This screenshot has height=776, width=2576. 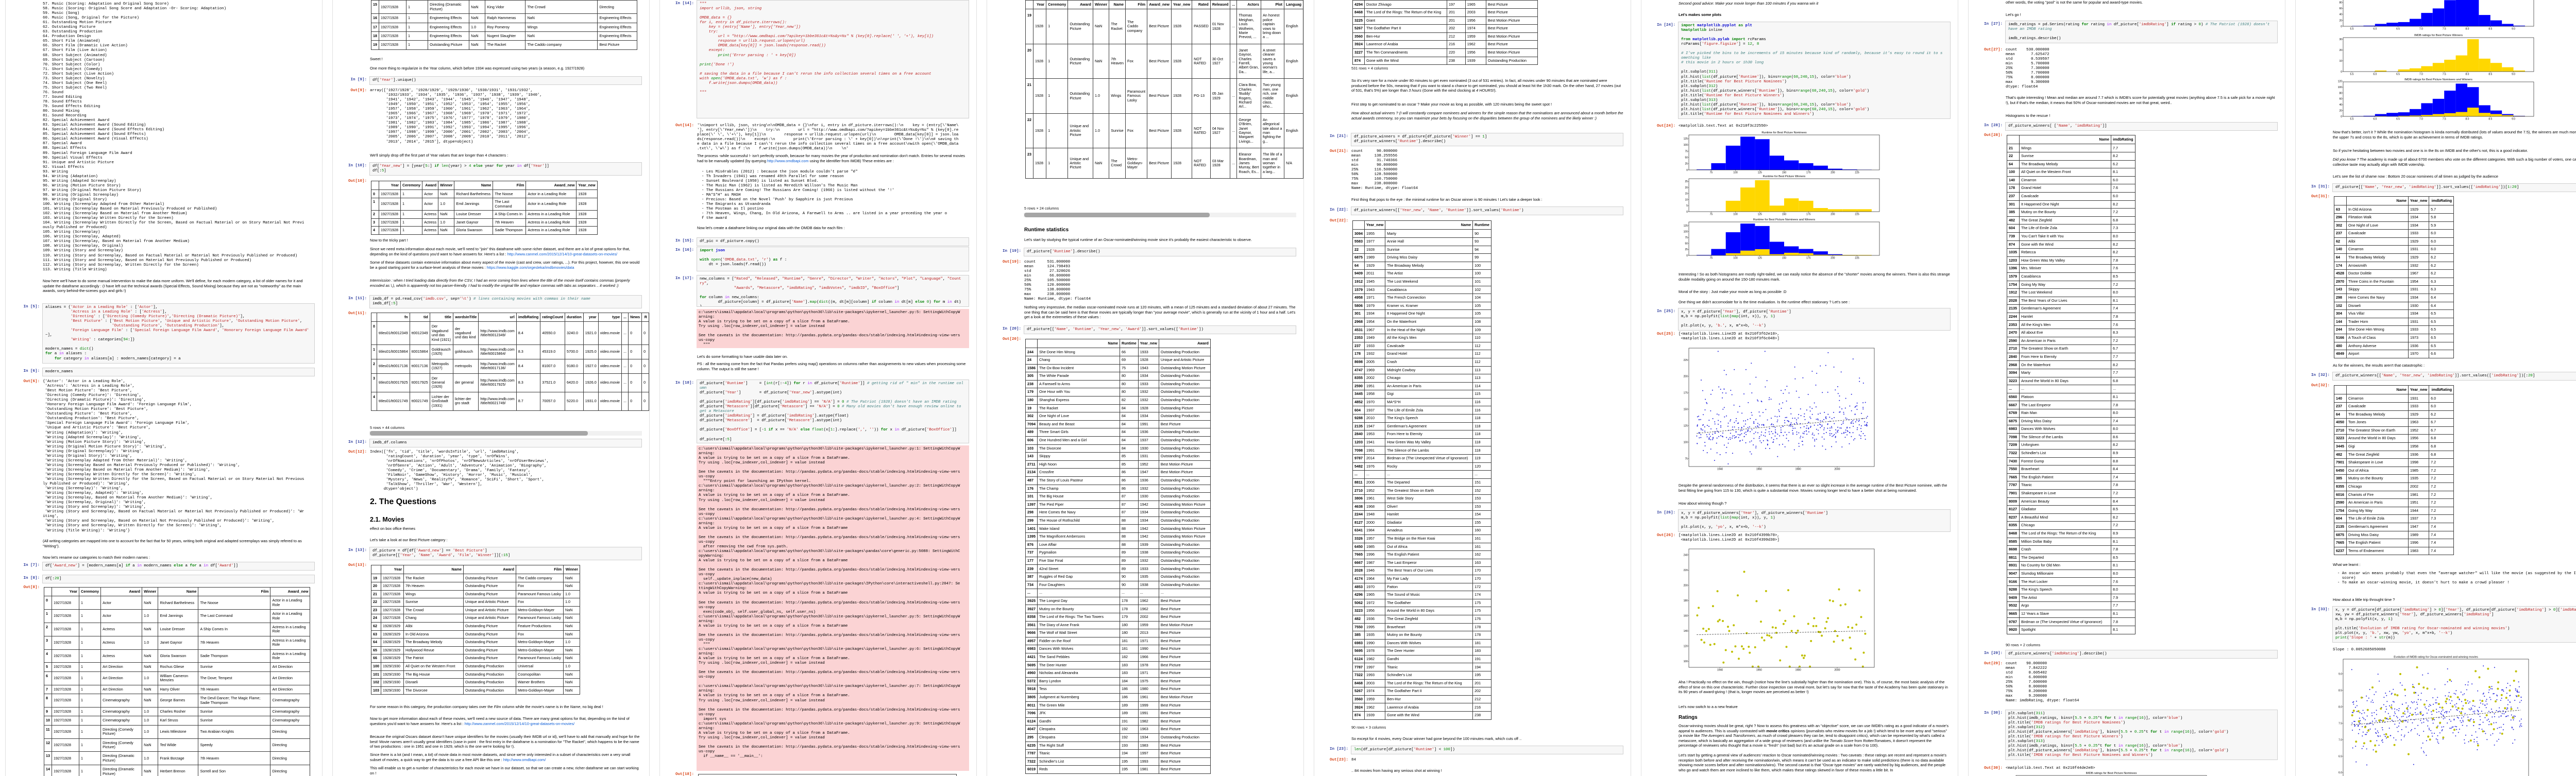 What do you see at coordinates (1686, 616) in the screenshot?
I see `svg-text: 160` at bounding box center [1686, 616].